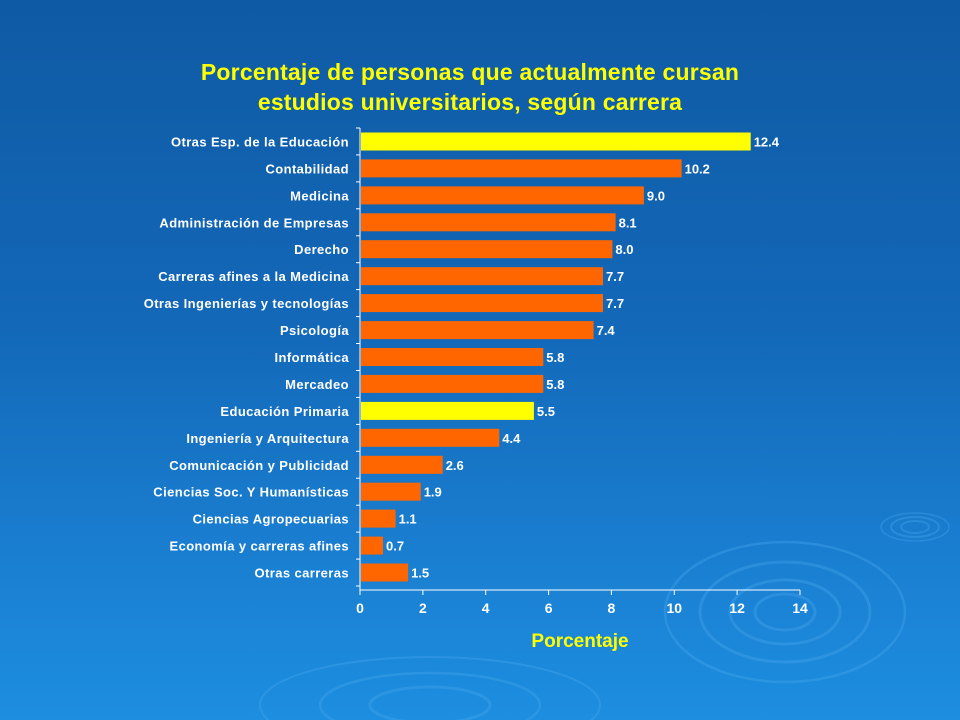 The height and width of the screenshot is (720, 960). I want to click on category-label: Contabilidad, so click(307, 168).